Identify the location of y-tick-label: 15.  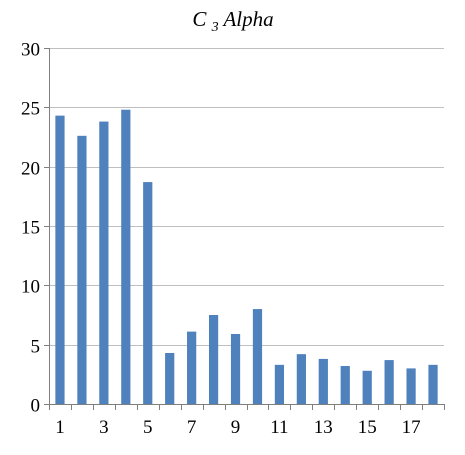
(30, 228).